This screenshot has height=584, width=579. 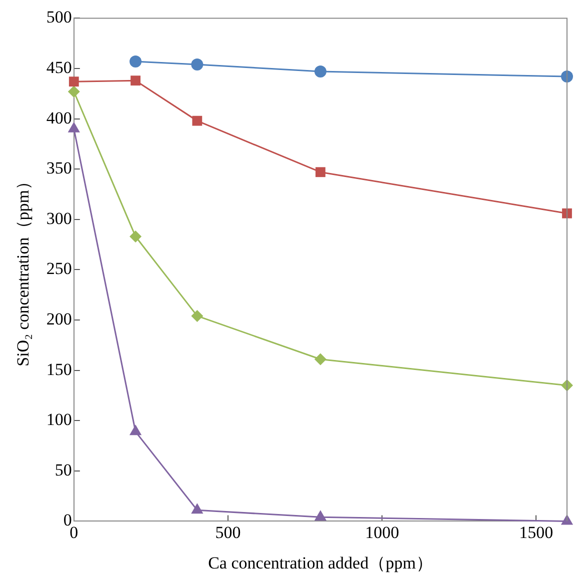 I want to click on y-tick-label: 150, so click(x=59, y=369).